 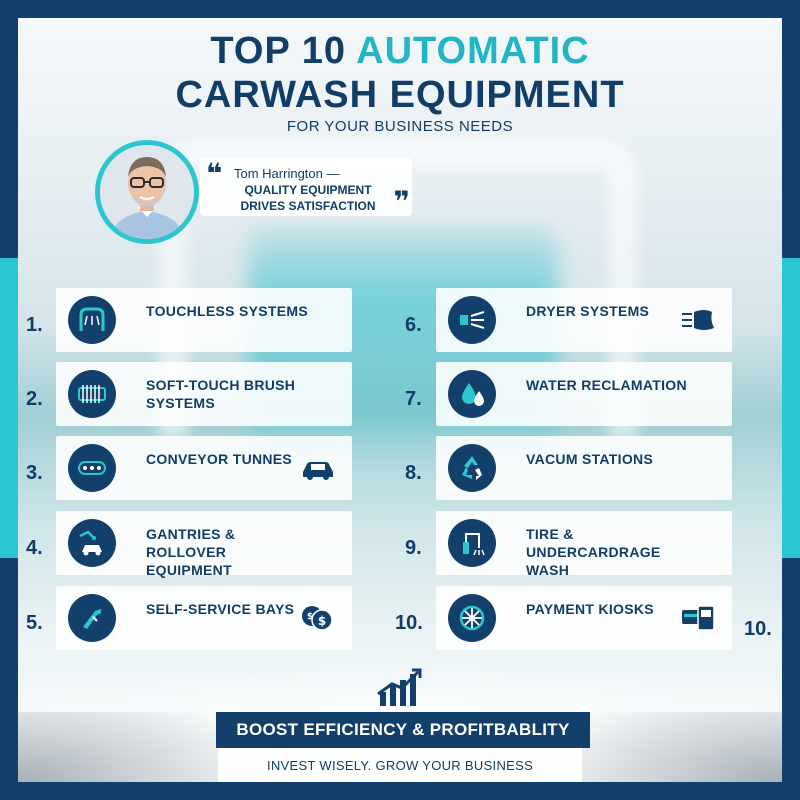 What do you see at coordinates (472, 543) in the screenshot?
I see `wand-icon` at bounding box center [472, 543].